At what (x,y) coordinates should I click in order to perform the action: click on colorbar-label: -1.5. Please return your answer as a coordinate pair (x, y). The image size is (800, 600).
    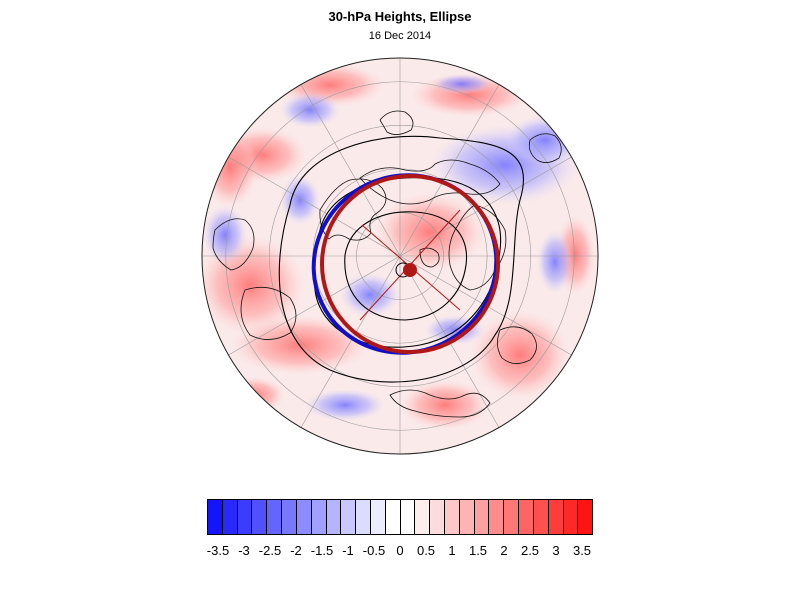
    Looking at the image, I should click on (322, 550).